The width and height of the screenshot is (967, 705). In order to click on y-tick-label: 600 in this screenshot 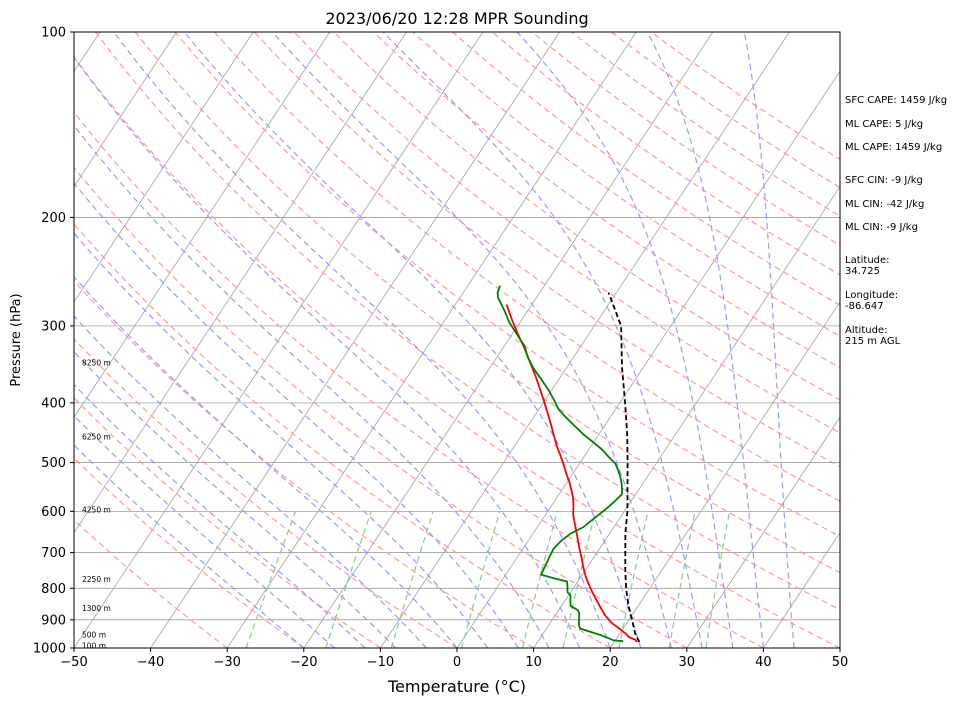, I will do `click(53, 512)`.